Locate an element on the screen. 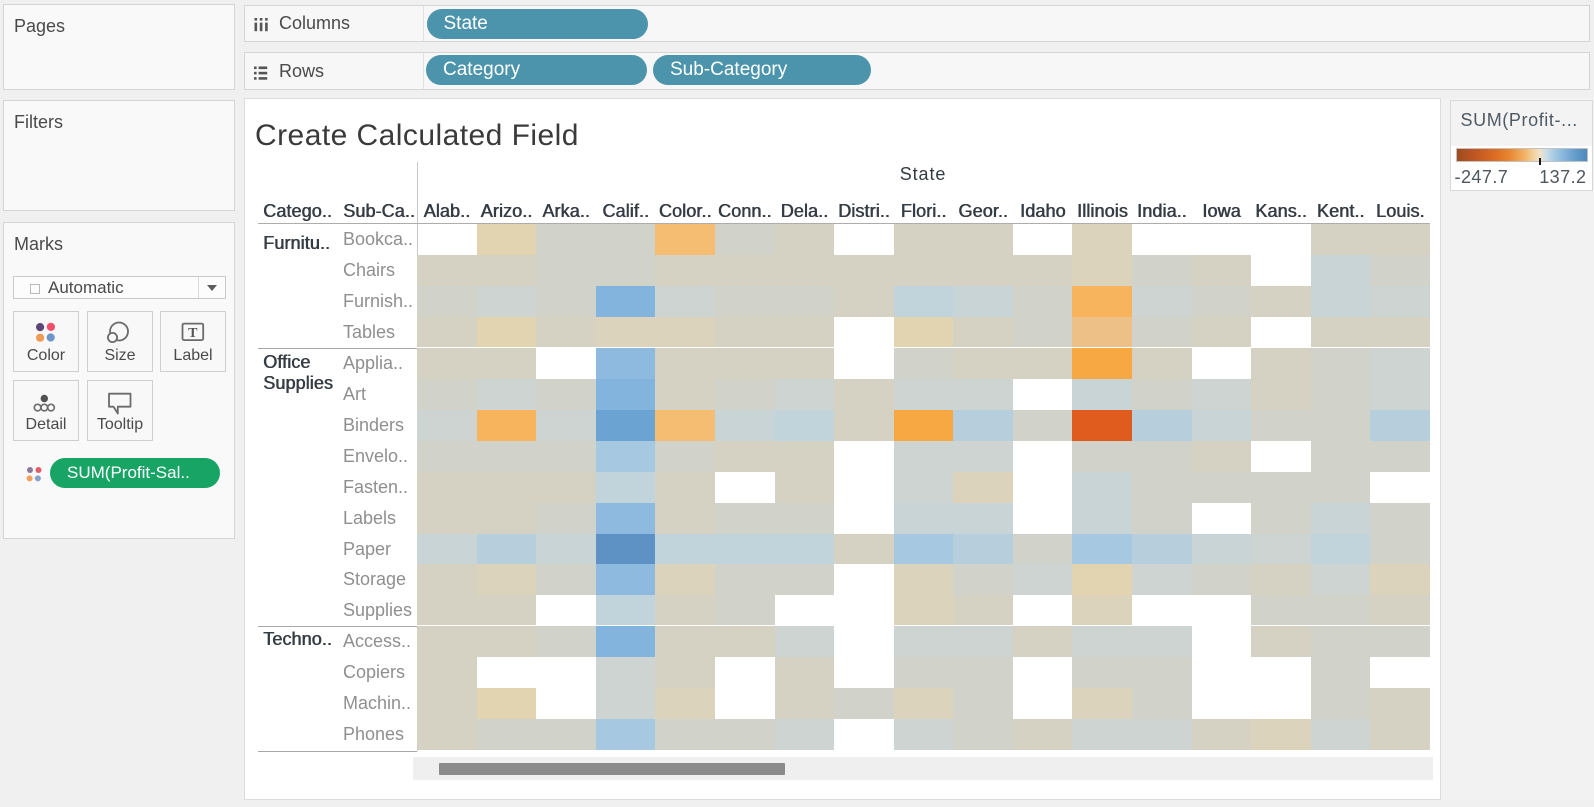  svg-text: T is located at coordinates (193, 333).